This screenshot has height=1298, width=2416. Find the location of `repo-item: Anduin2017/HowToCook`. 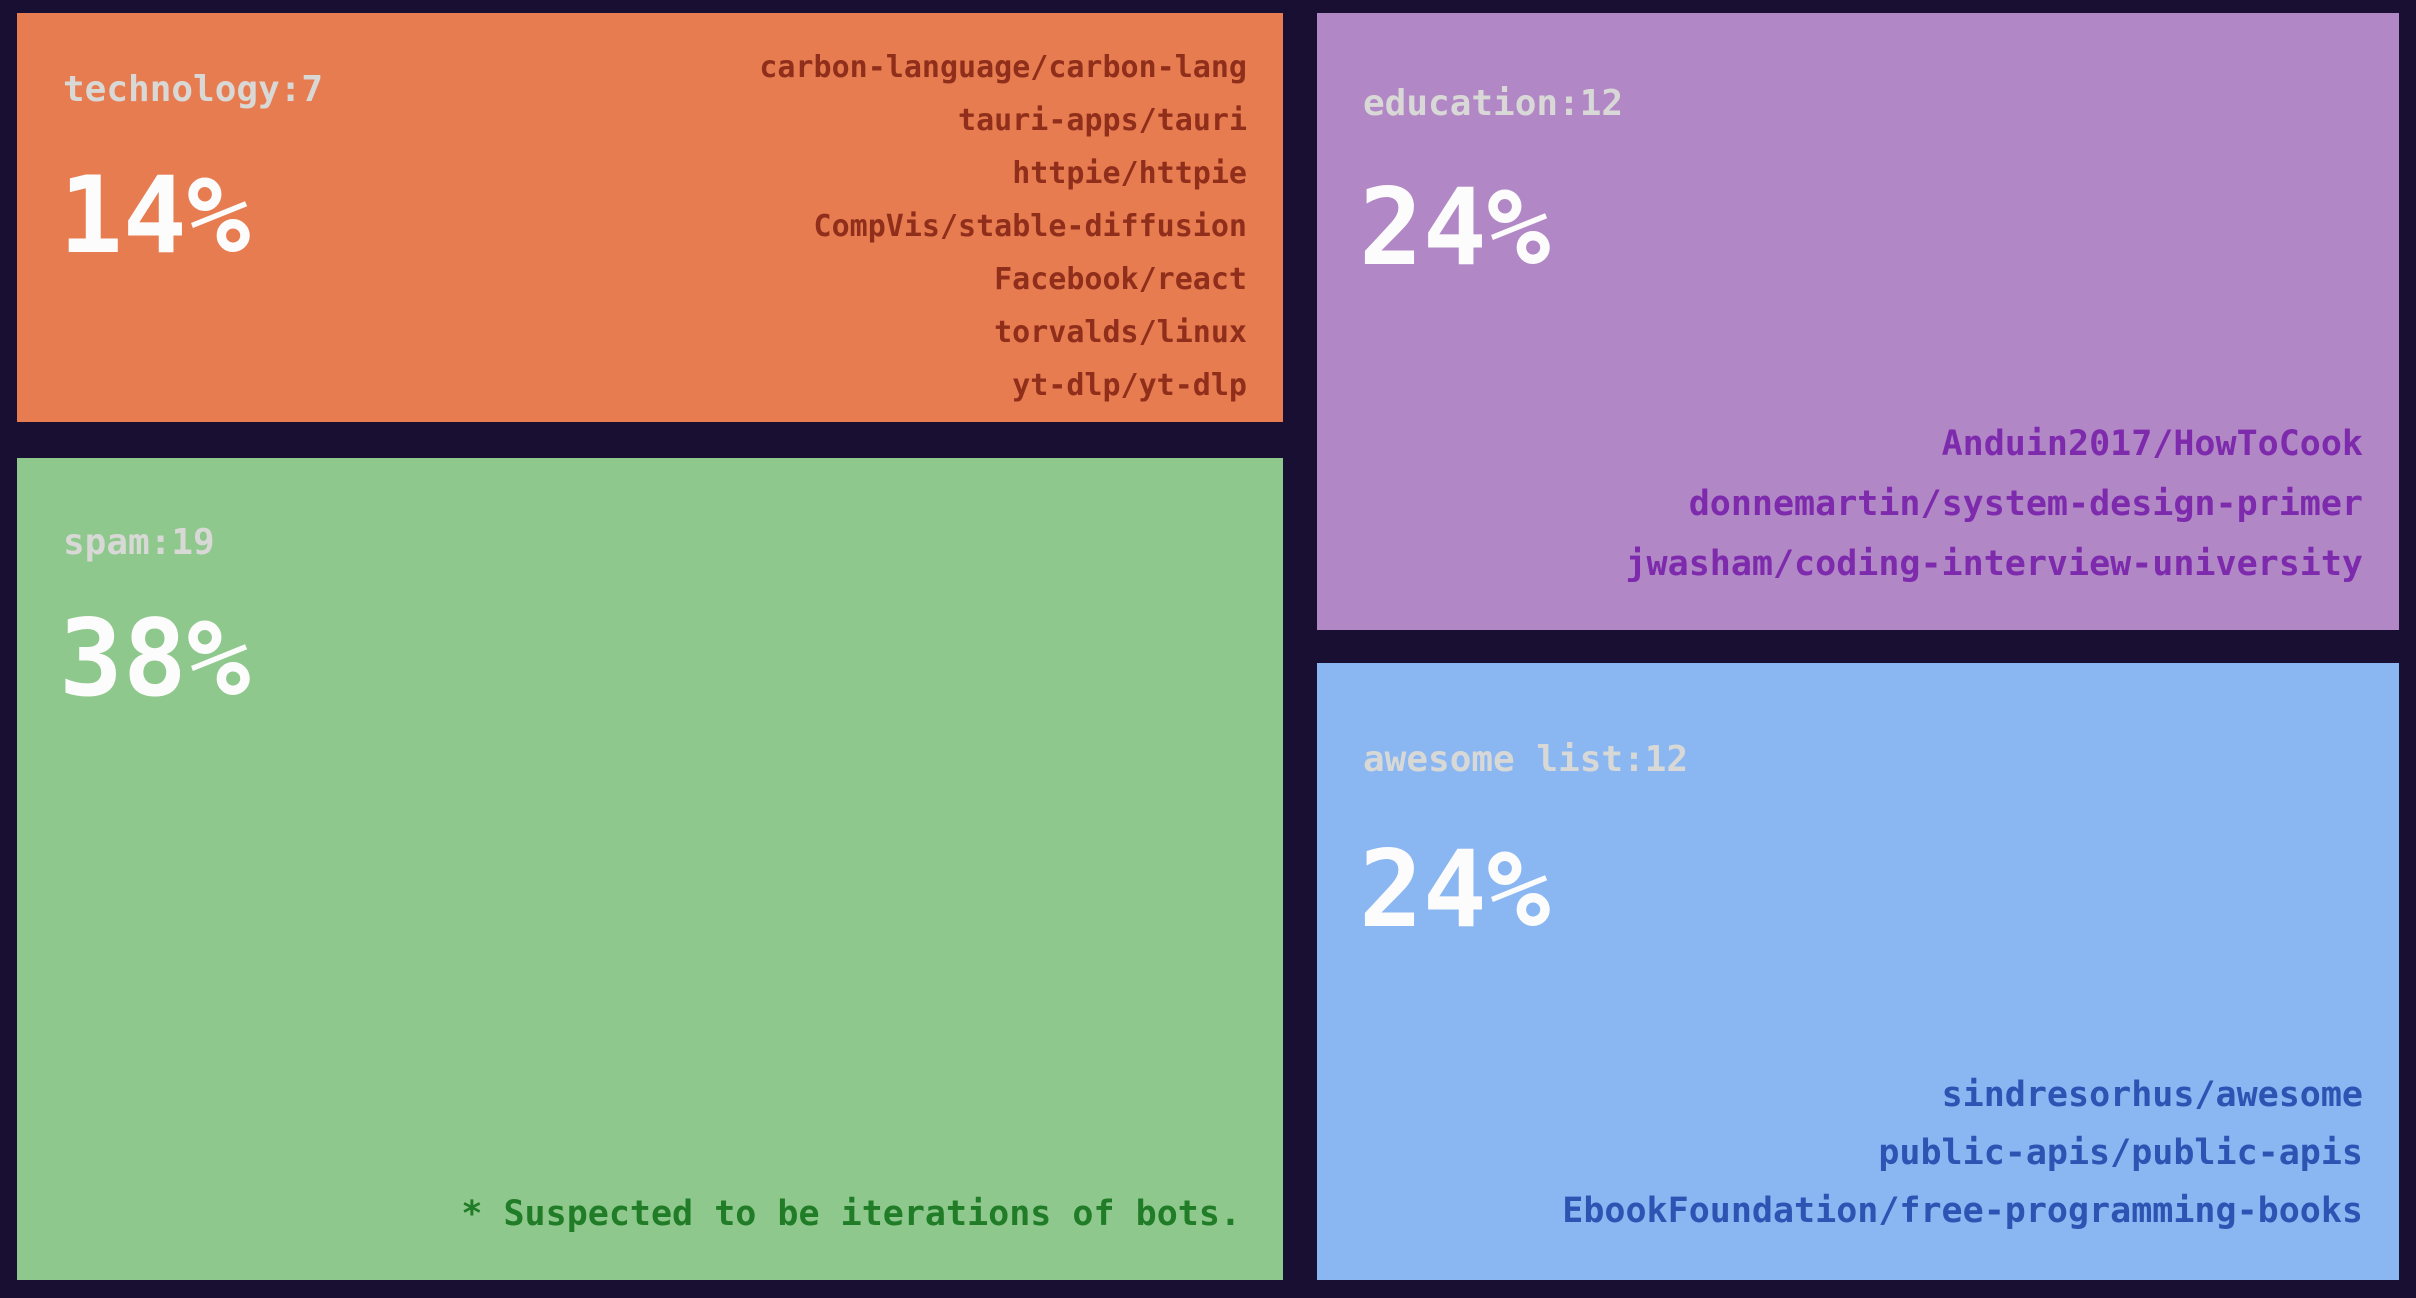

repo-item: Anduin2017/HowToCook is located at coordinates (2152, 444).